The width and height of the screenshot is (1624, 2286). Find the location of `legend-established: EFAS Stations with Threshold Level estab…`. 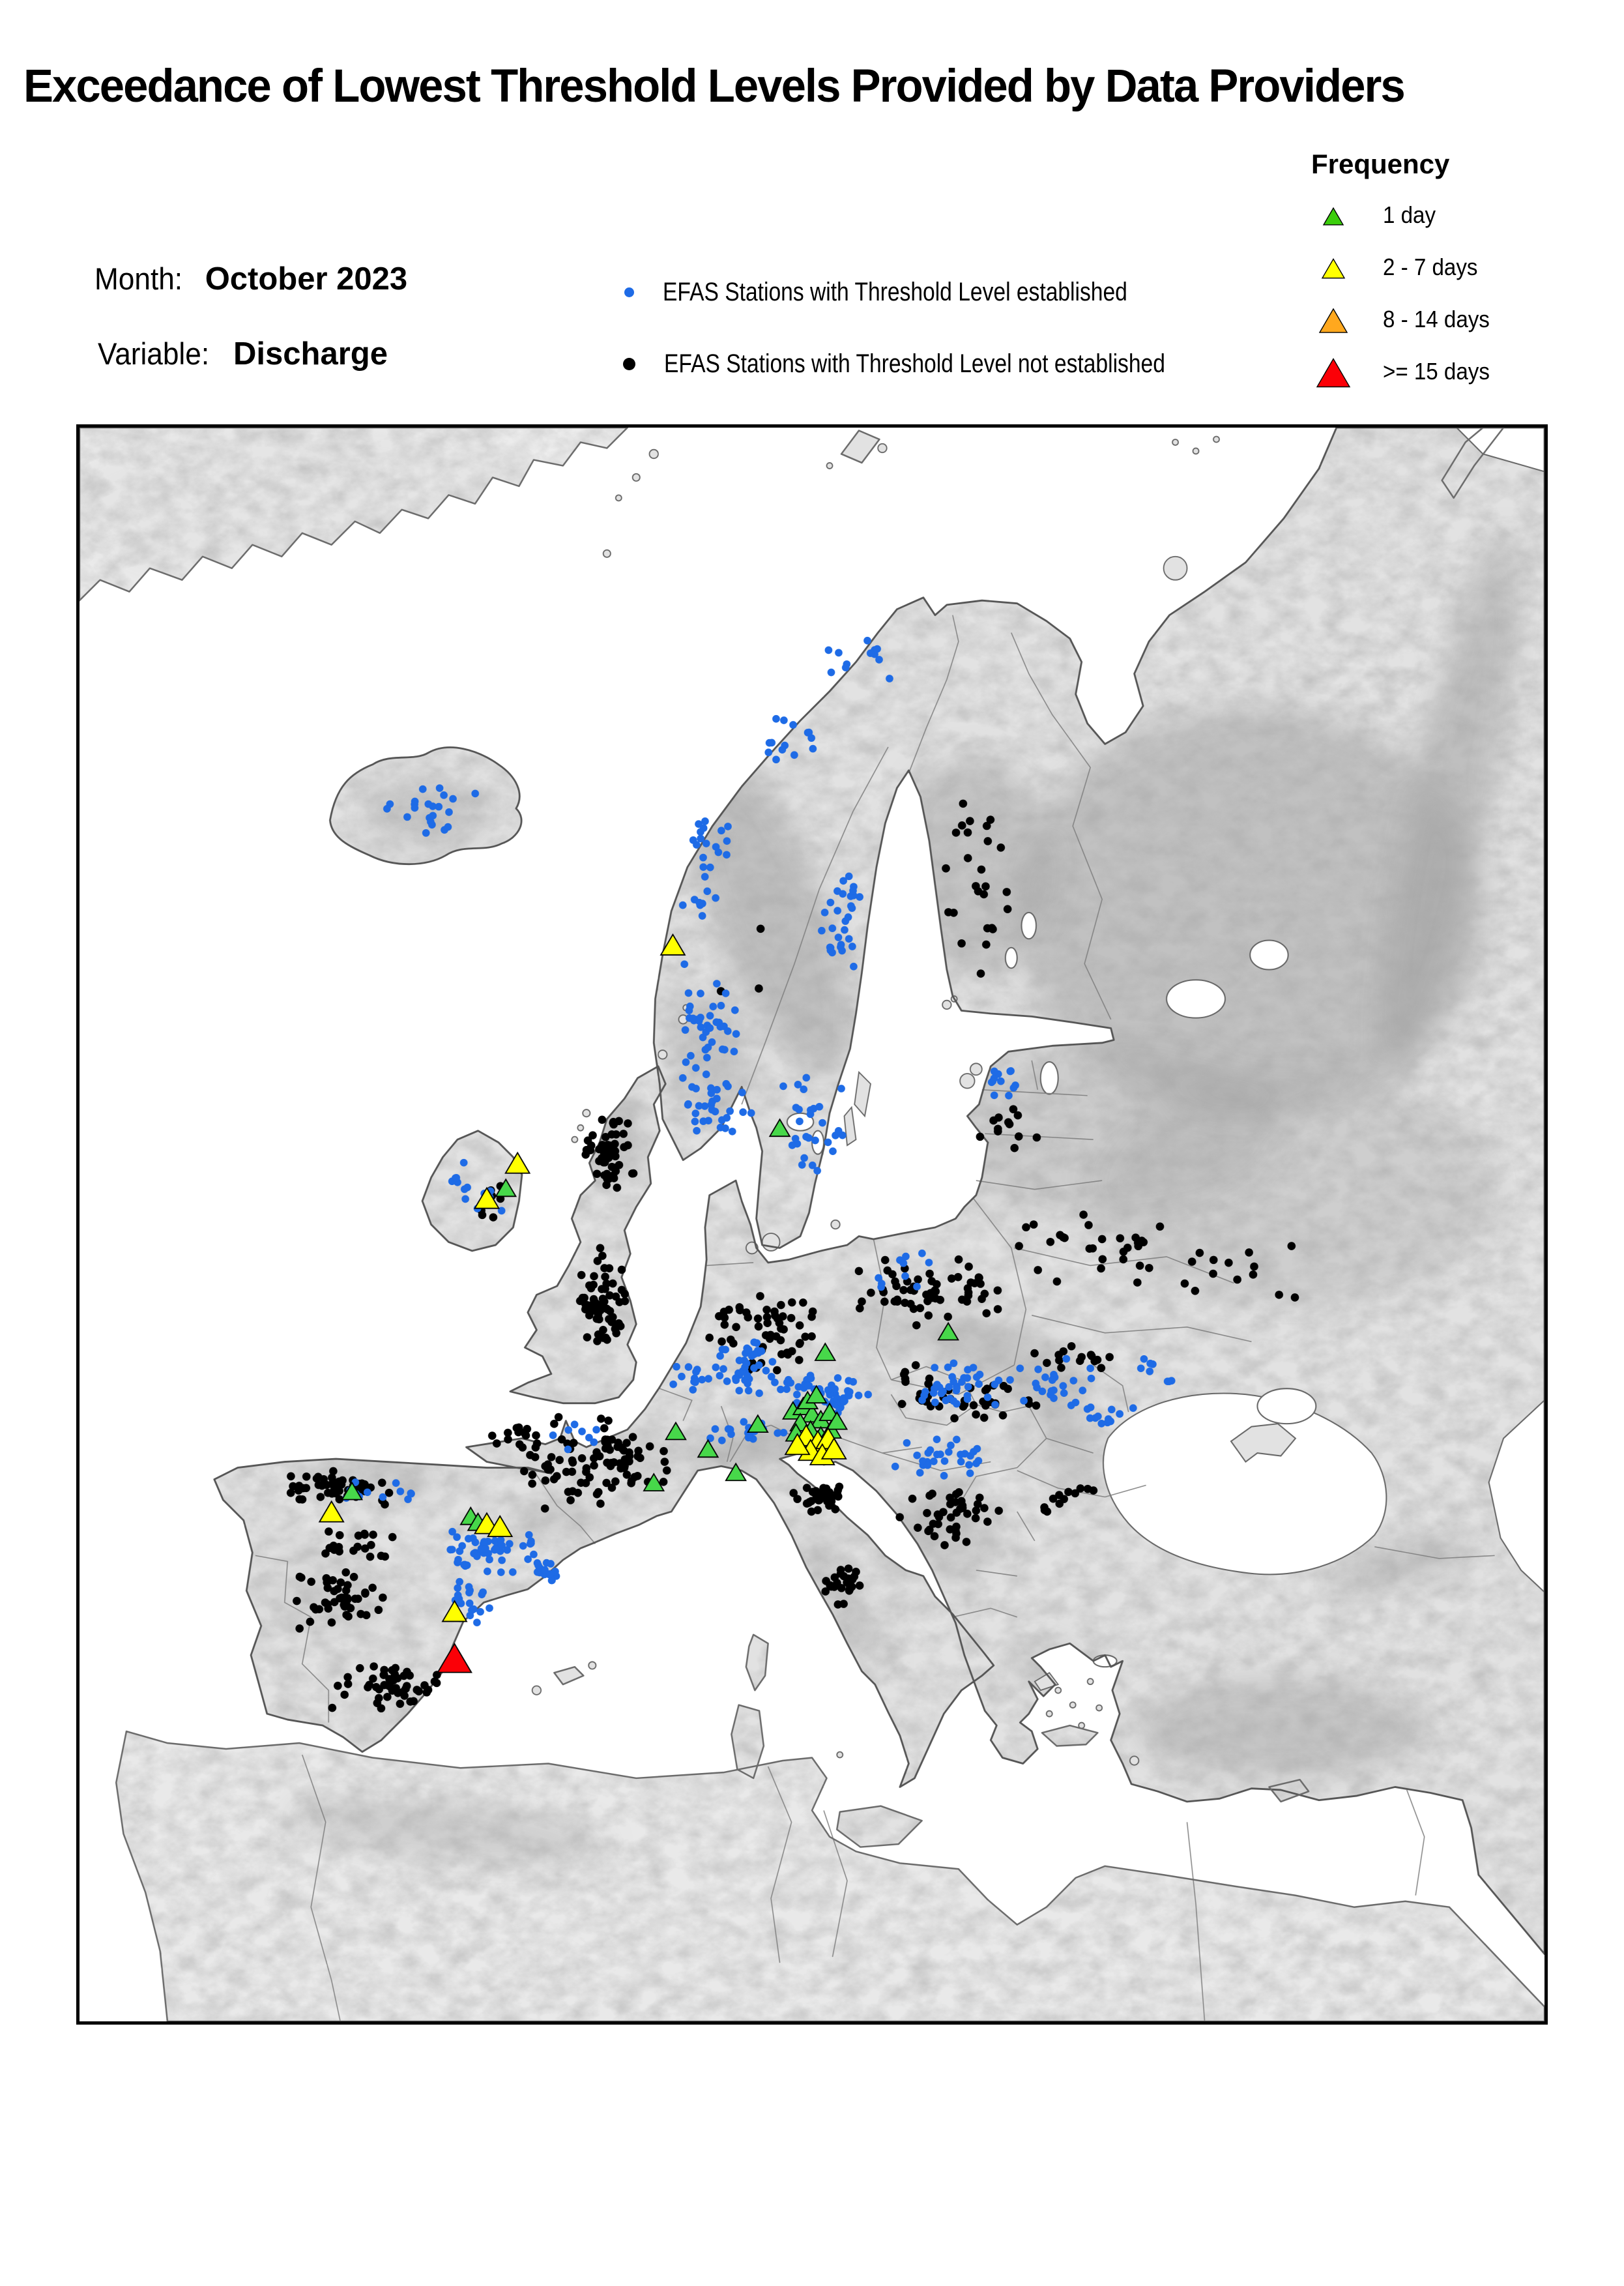

legend-established: EFAS Stations with Threshold Level estab… is located at coordinates (920, 292).